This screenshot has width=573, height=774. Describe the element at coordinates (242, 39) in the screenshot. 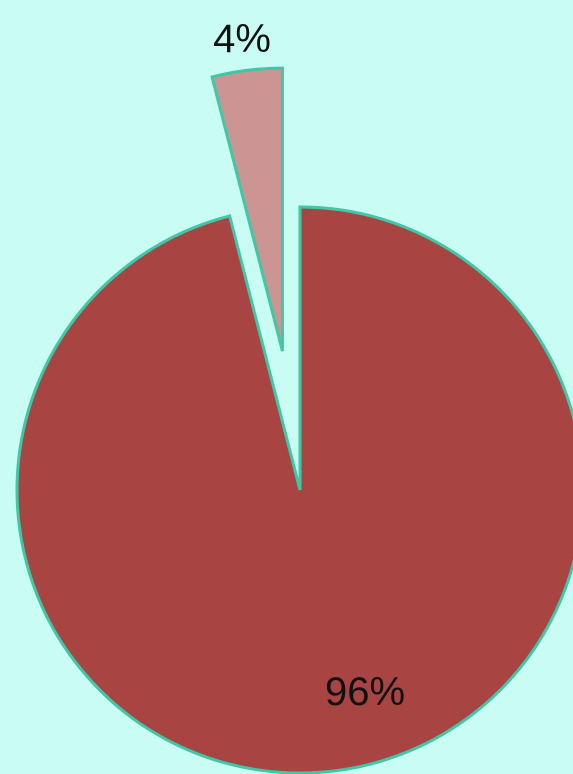

I see `slice-label-4: 4%` at that location.